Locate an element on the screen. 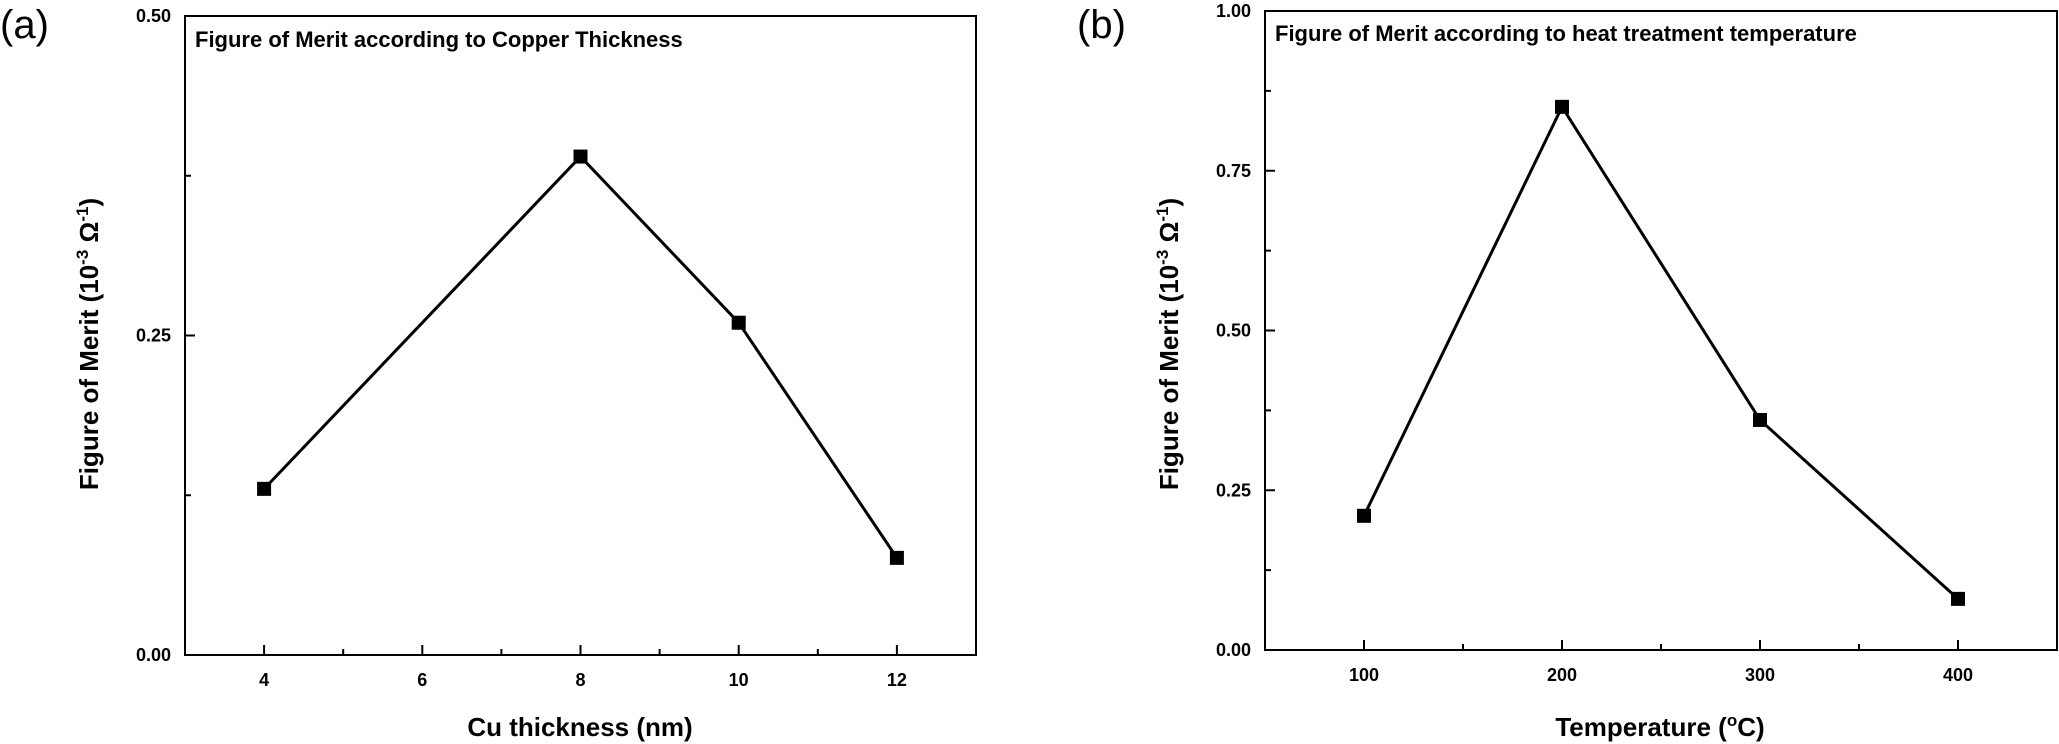  panel-b-y-ticks: 0.00 0.25 0.50 0.75 1.00 is located at coordinates (1245, 330).